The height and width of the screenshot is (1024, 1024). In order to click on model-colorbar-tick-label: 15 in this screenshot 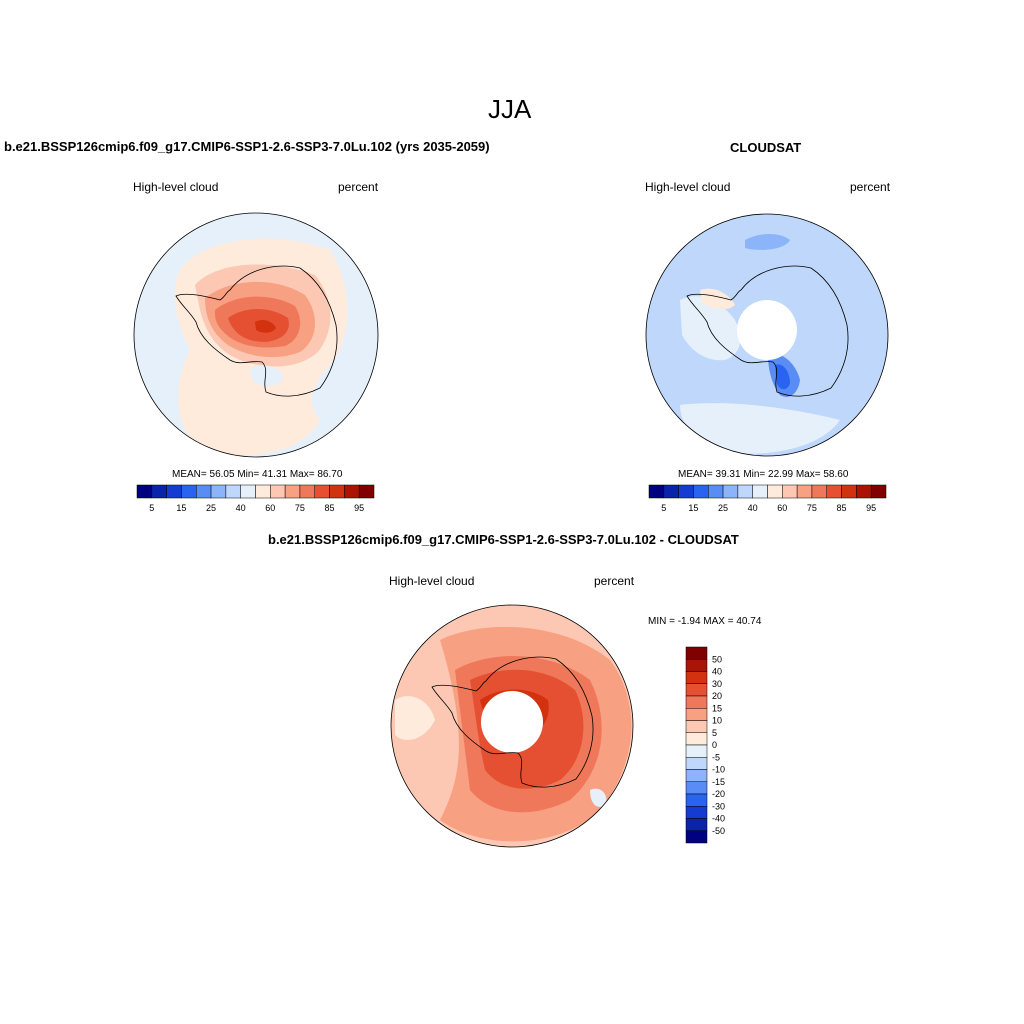, I will do `click(181, 508)`.